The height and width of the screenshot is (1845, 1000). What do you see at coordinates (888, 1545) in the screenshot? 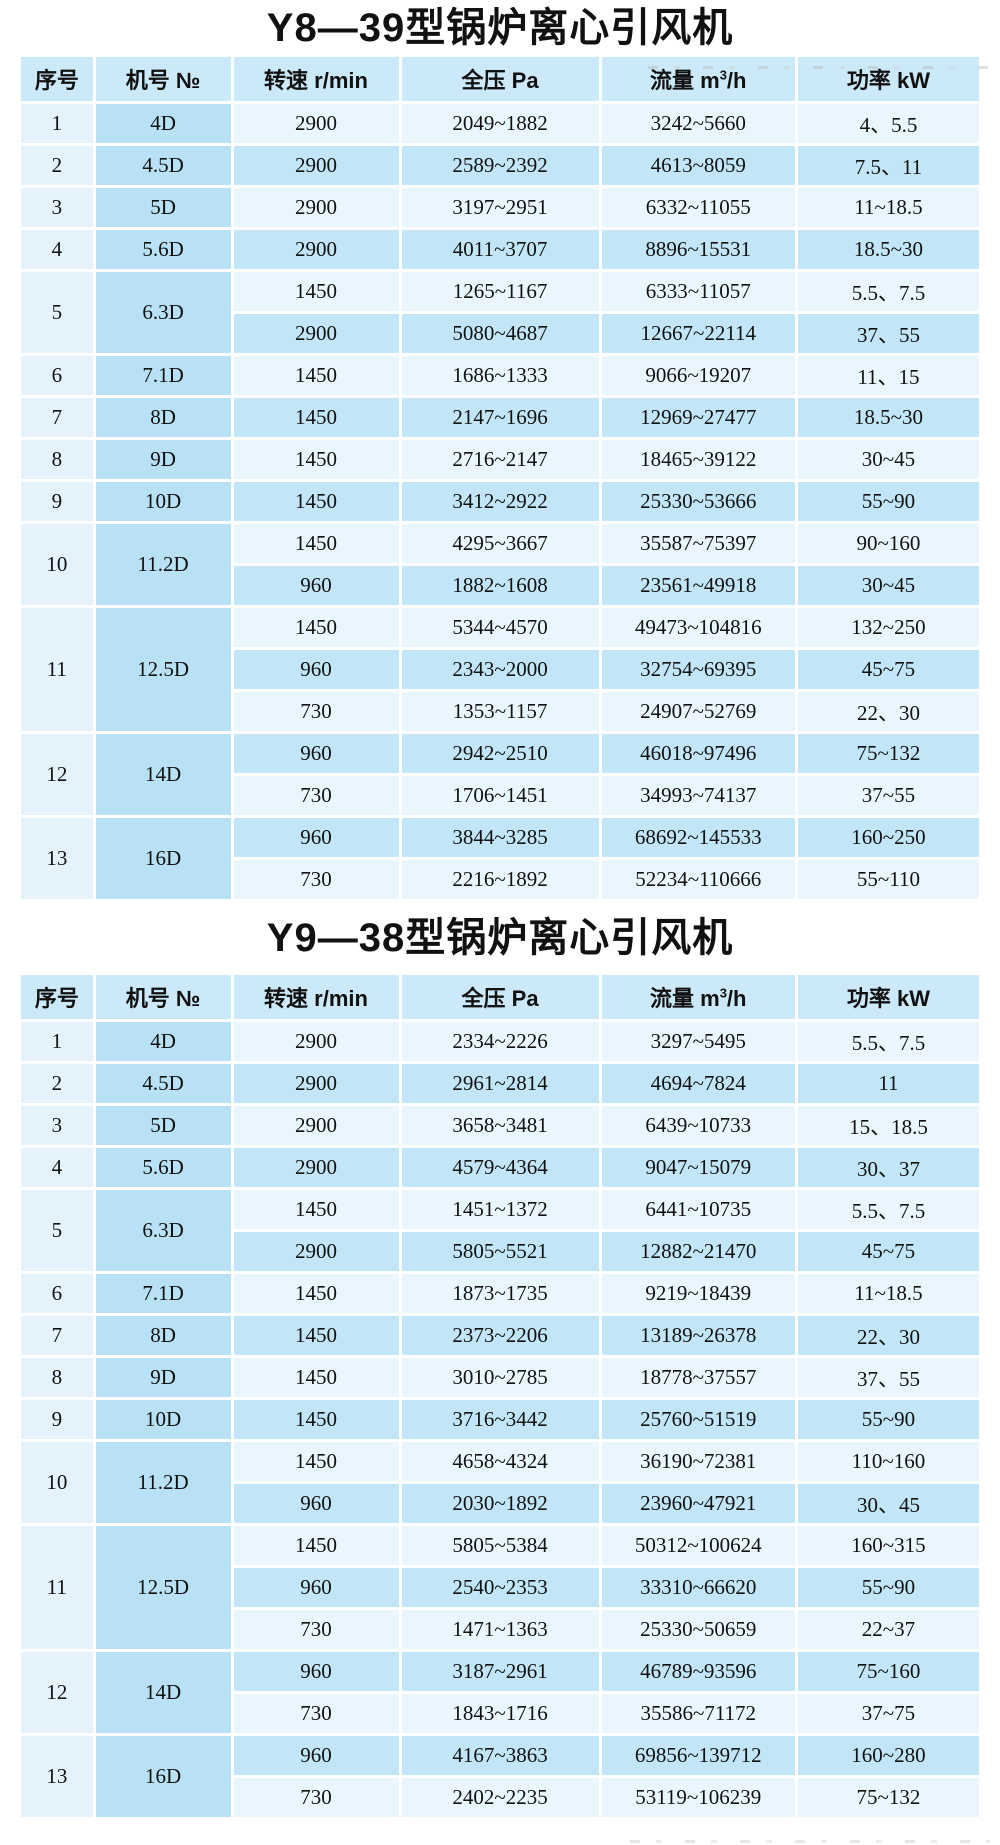
I see `cell-power: 160~315` at bounding box center [888, 1545].